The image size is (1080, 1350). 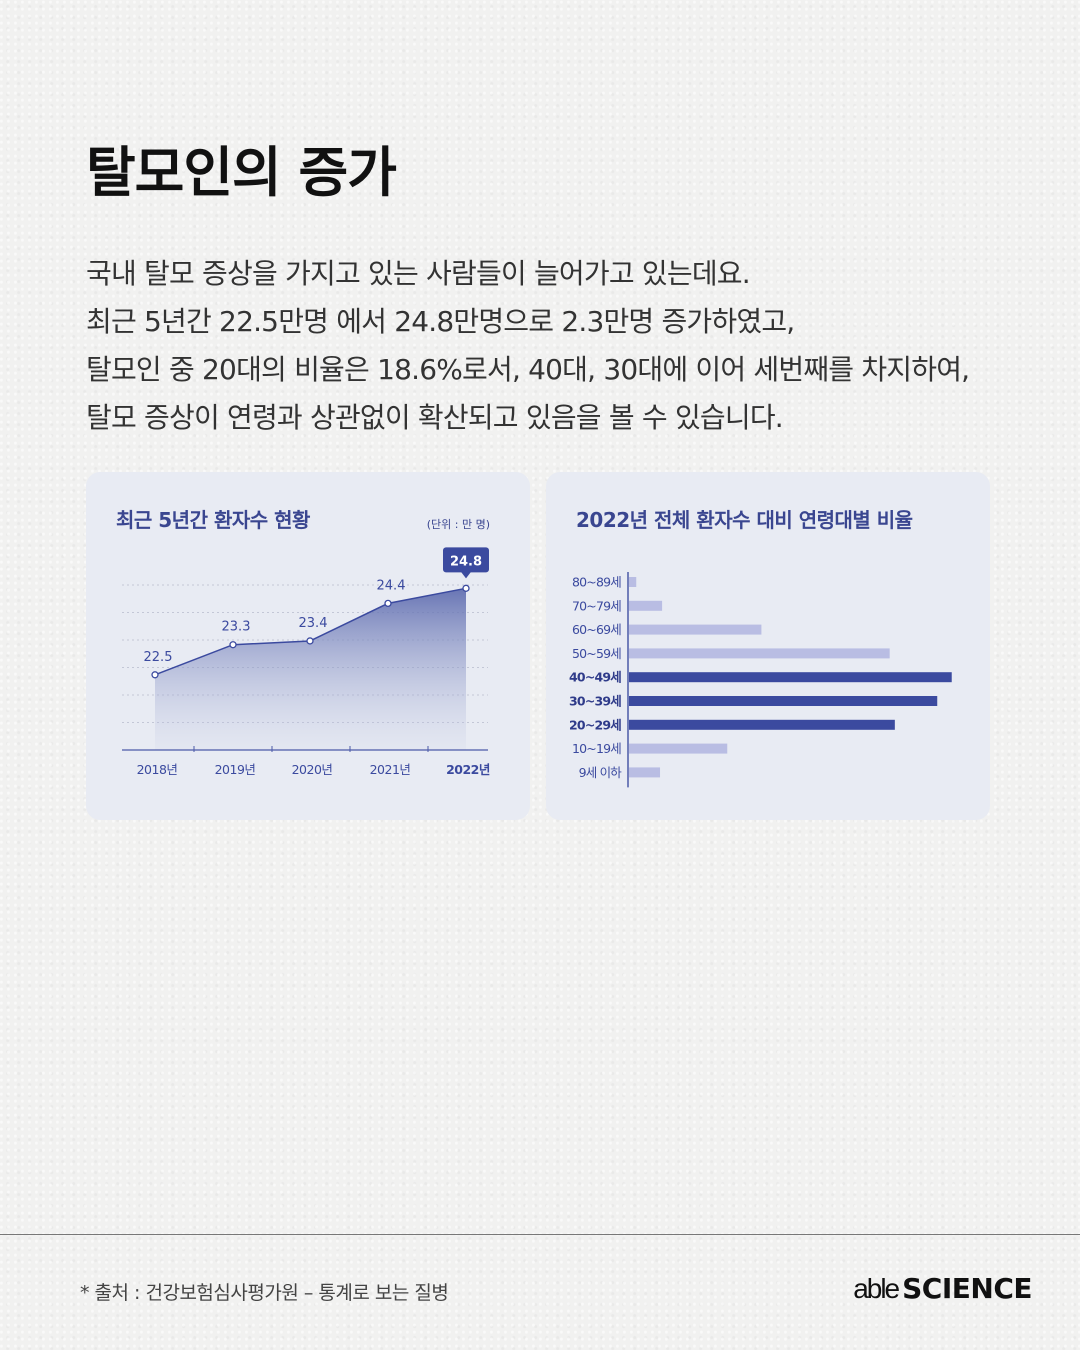 I want to click on category-label: 50~59세, so click(x=596, y=653).